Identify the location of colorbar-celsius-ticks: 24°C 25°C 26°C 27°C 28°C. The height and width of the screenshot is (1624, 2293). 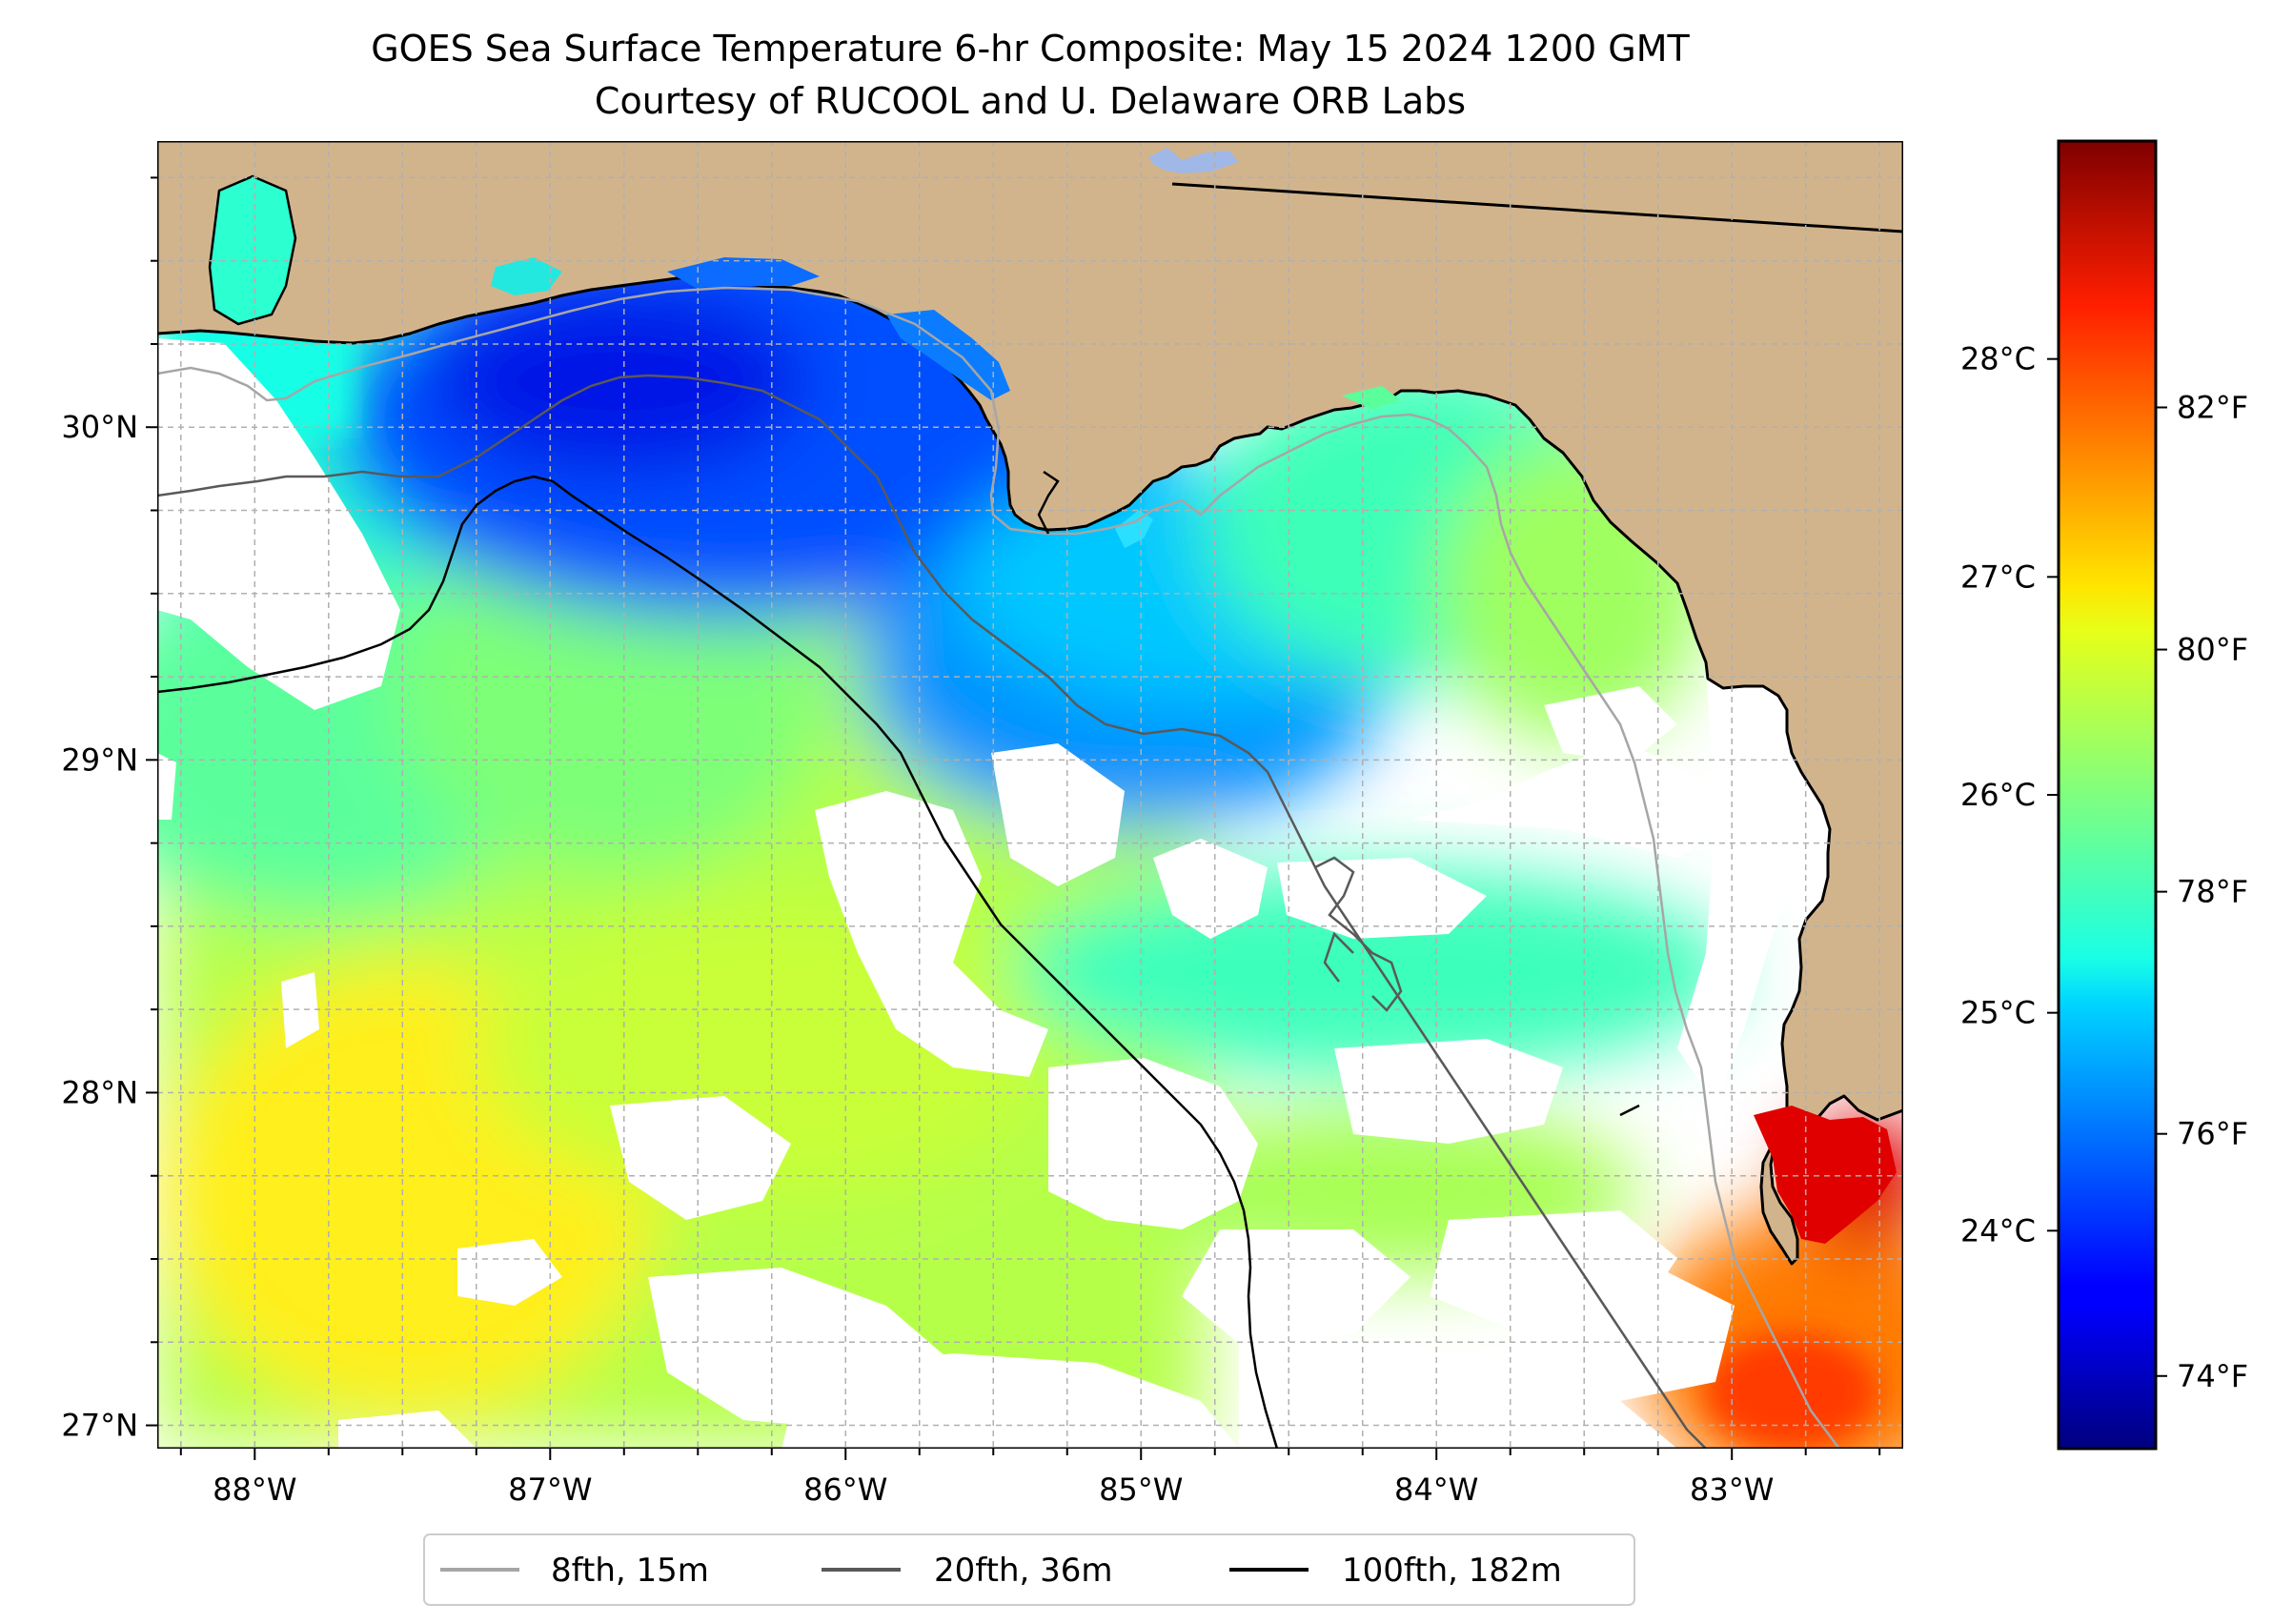
(2010, 794).